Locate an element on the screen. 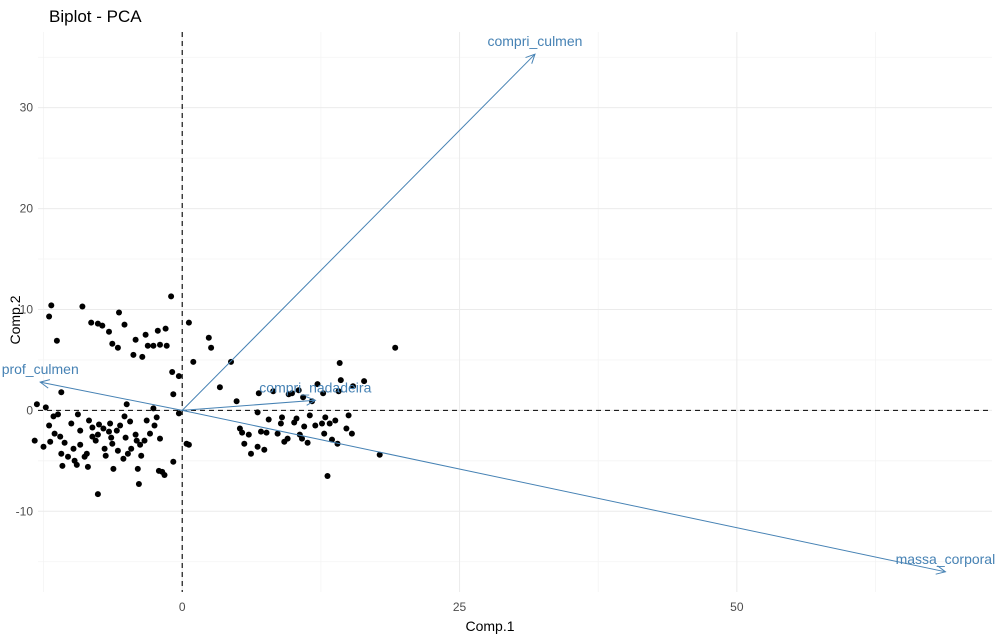 The height and width of the screenshot is (640, 1000). y-tick-label: 10 is located at coordinates (27, 309).